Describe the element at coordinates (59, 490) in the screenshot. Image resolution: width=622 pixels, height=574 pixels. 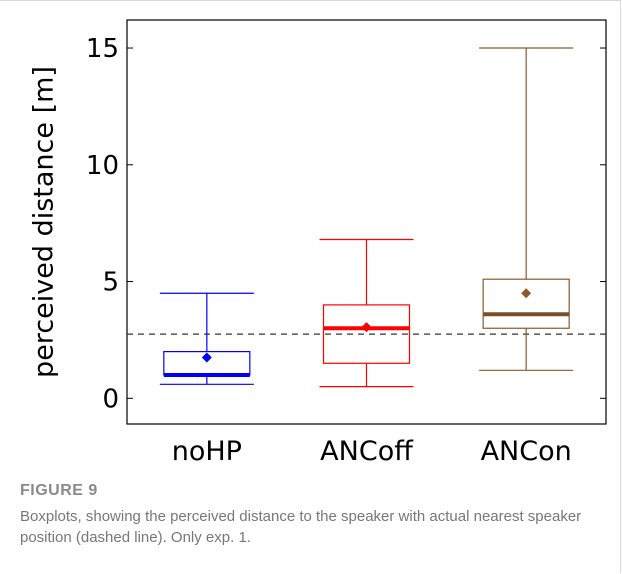
I see `figure-label: FIGURE 9` at that location.